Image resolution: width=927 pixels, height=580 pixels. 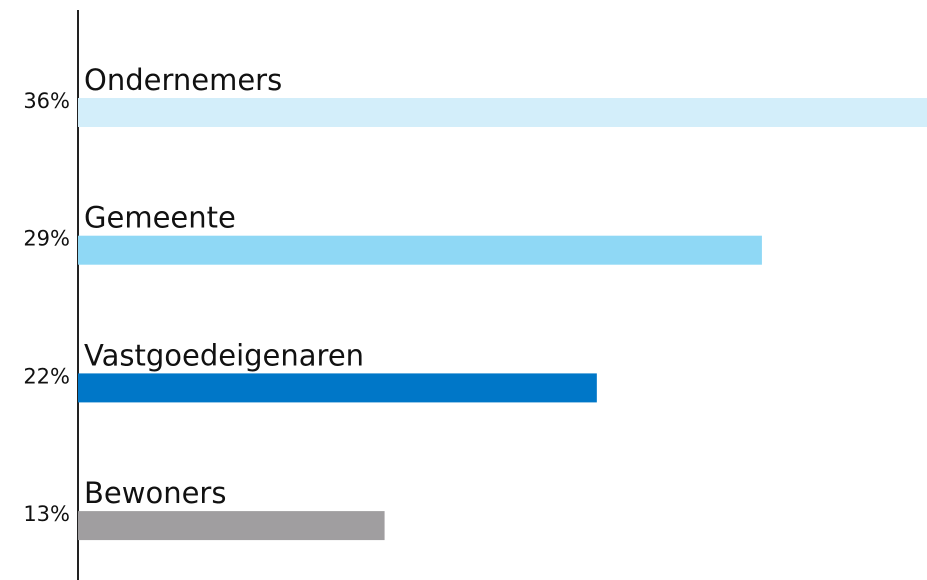 I want to click on value-label: 13%, so click(x=46, y=514).